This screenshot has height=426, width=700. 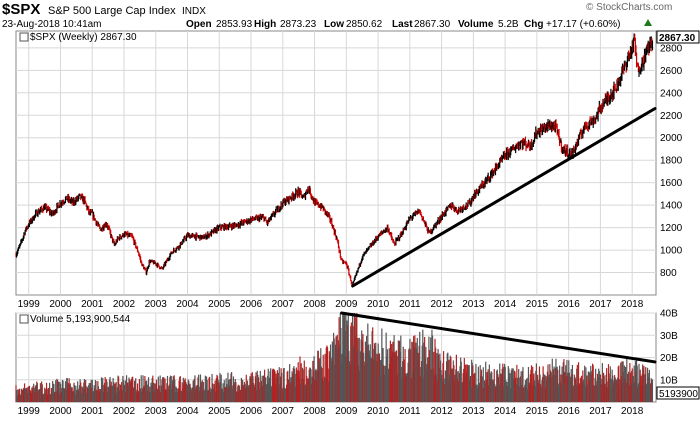 What do you see at coordinates (112, 11) in the screenshot?
I see `symbol-name: S&P 500 Large Cap Index` at bounding box center [112, 11].